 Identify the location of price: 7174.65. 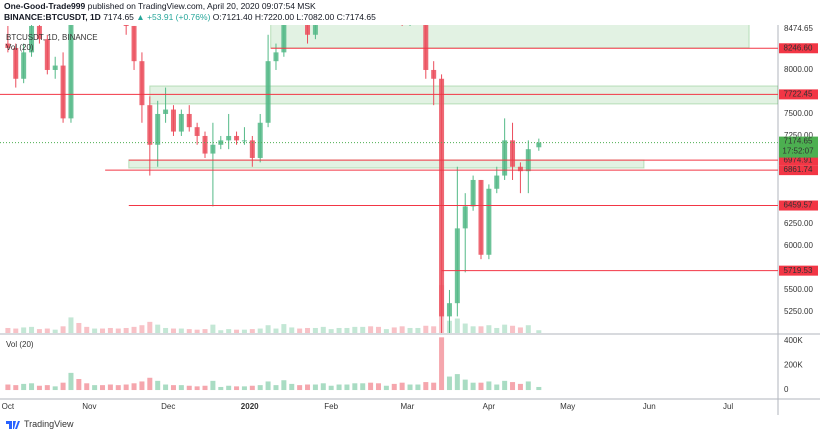
(118, 17).